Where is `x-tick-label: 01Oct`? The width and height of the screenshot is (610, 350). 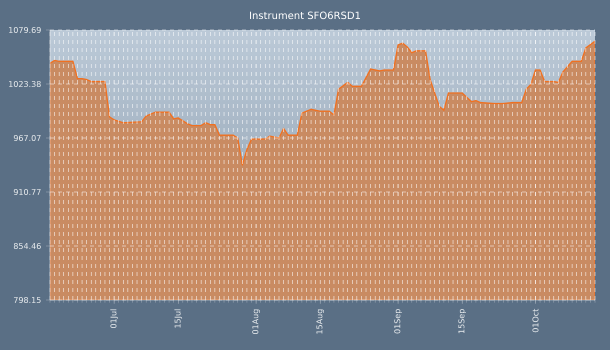
x-tick-label: 01Oct is located at coordinates (535, 320).